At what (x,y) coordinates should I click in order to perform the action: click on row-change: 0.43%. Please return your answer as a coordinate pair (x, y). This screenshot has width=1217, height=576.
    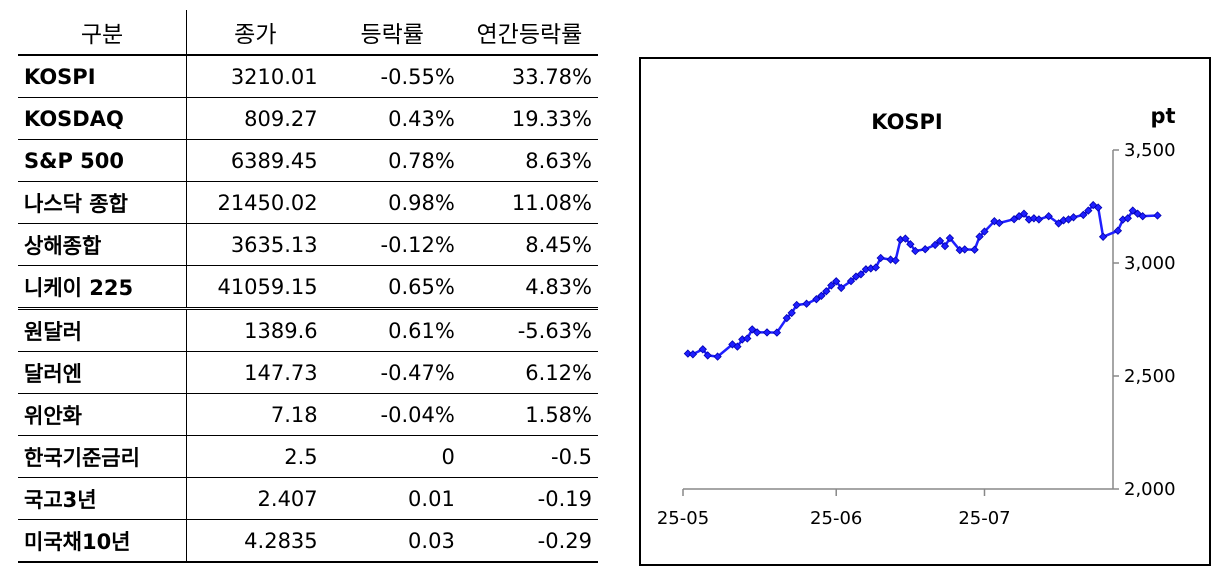
    Looking at the image, I should click on (392, 118).